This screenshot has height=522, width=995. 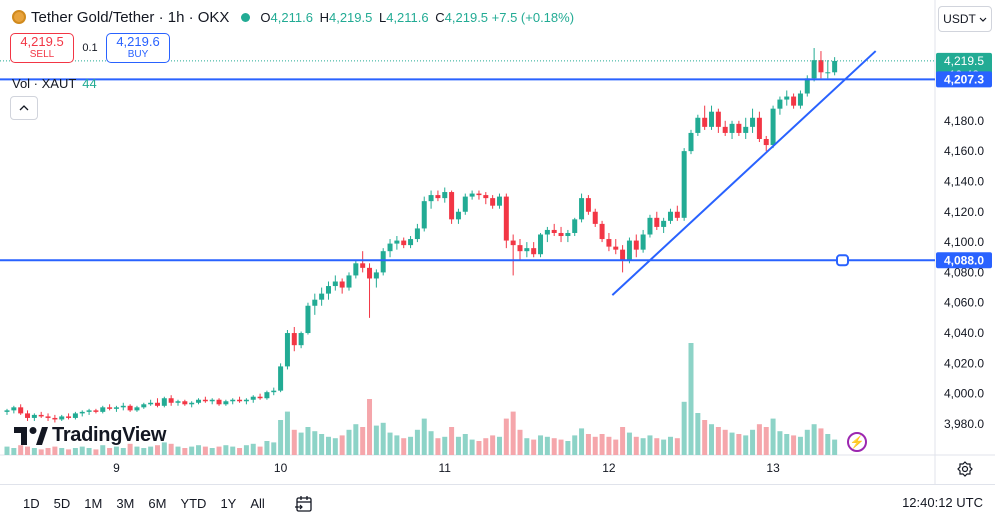 I want to click on logo-text: TradingView, so click(x=109, y=435).